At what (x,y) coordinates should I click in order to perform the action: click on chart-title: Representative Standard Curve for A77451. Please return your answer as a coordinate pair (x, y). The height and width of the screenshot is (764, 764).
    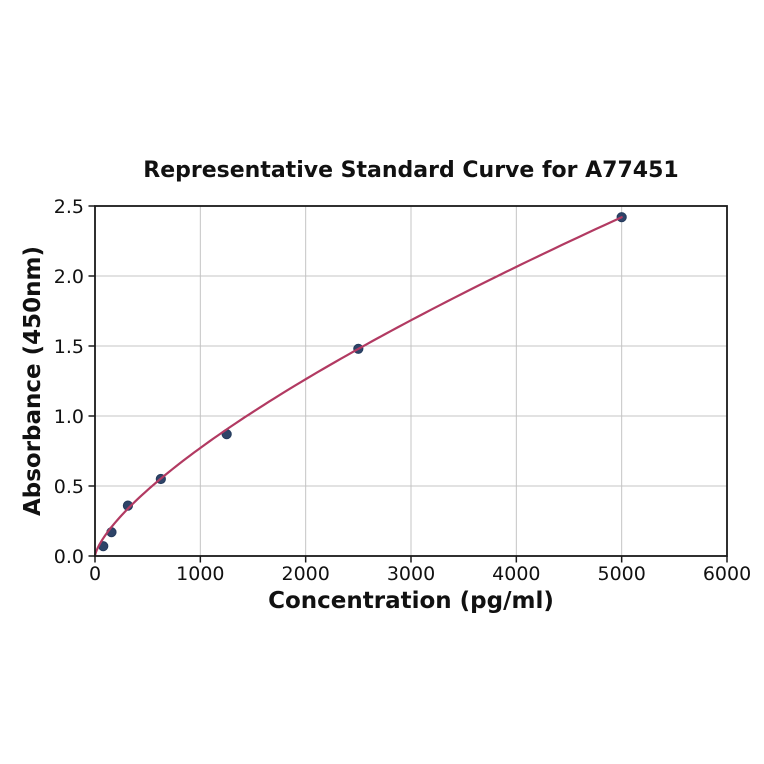
    Looking at the image, I should click on (411, 170).